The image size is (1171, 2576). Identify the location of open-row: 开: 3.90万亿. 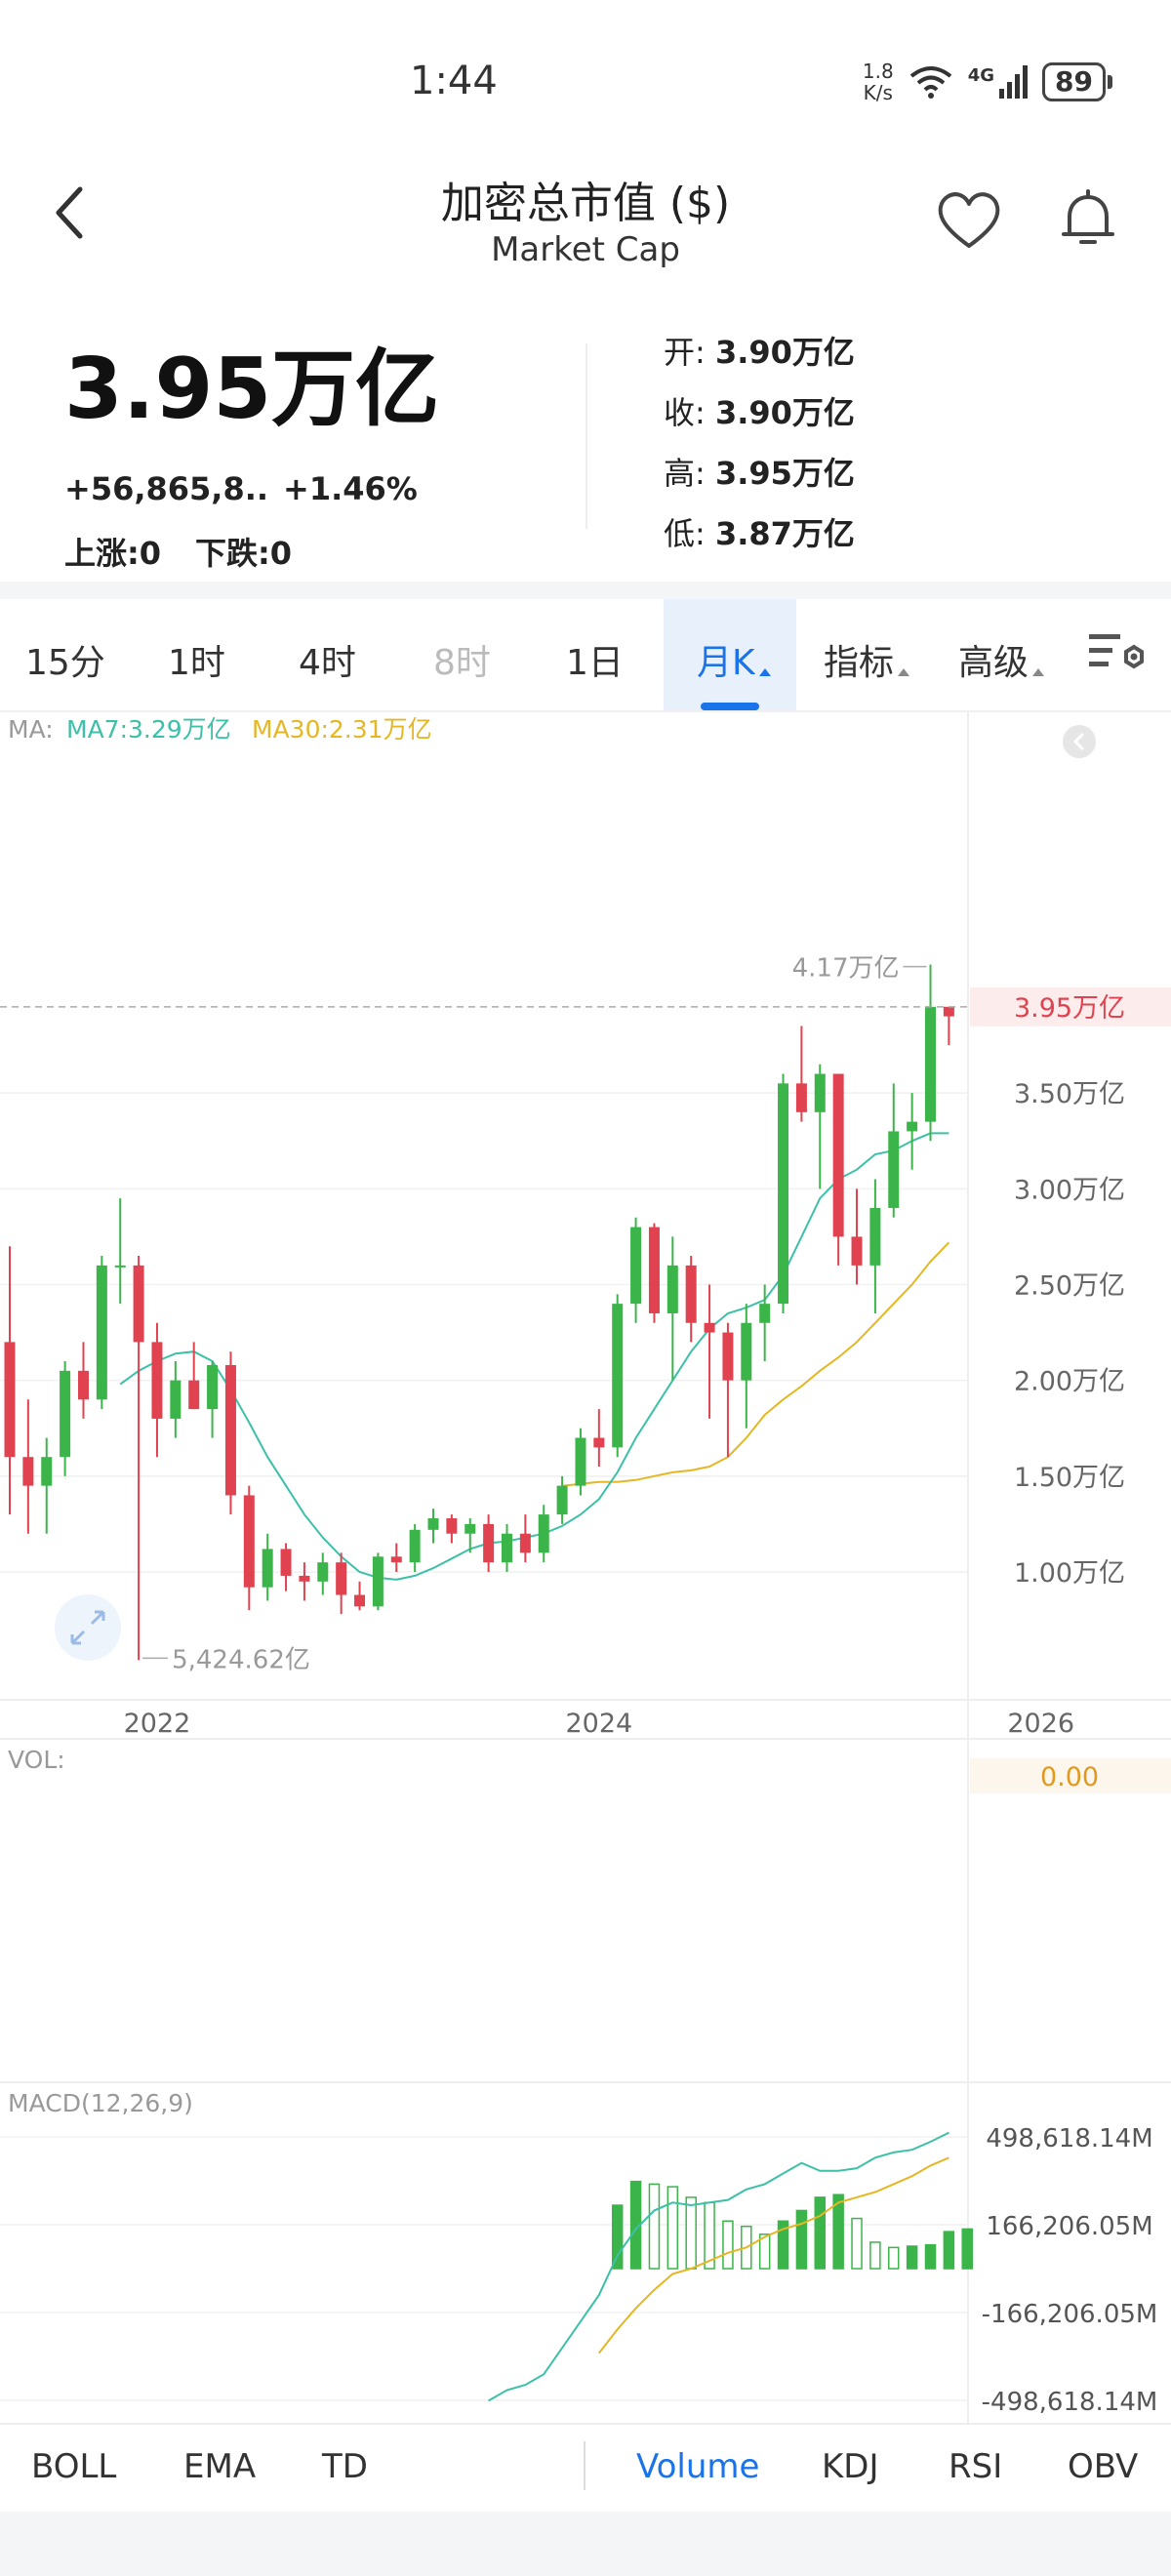
(759, 350).